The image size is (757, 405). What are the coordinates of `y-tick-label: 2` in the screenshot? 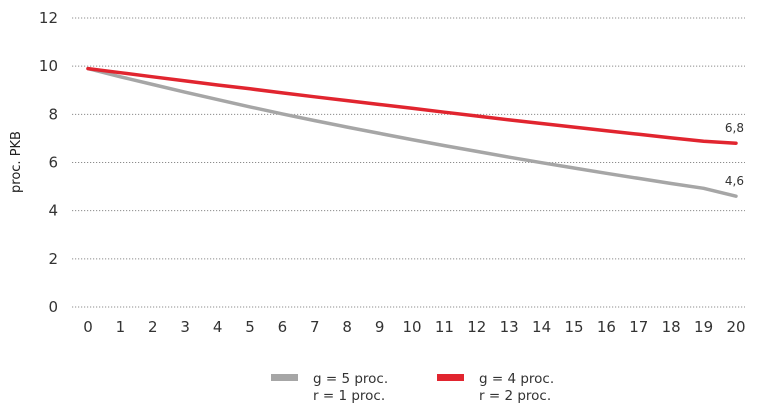 It's located at (53, 259).